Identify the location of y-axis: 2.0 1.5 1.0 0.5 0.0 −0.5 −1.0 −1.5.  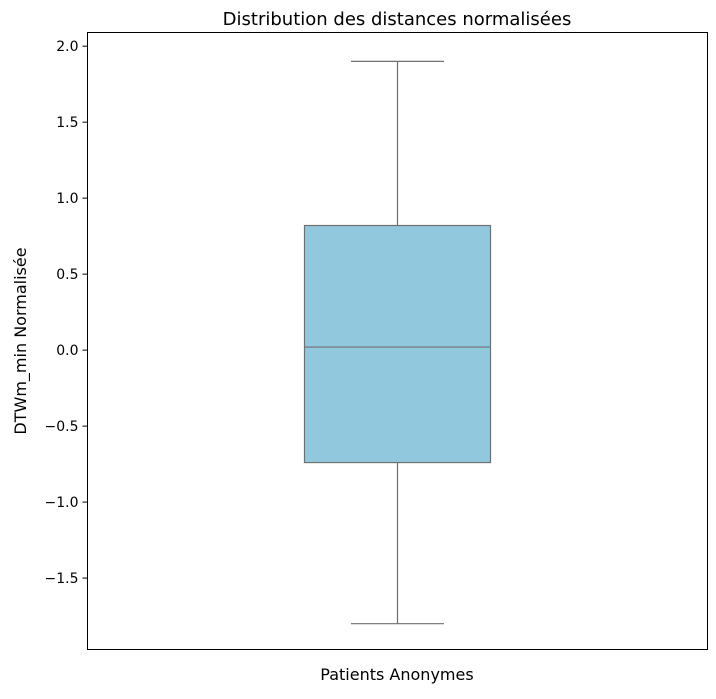
(66, 313).